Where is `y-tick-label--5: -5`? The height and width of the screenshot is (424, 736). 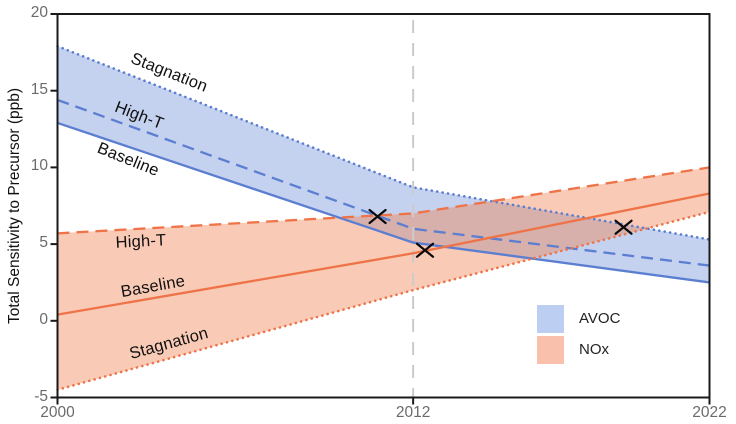 y-tick-label--5: -5 is located at coordinates (41, 396).